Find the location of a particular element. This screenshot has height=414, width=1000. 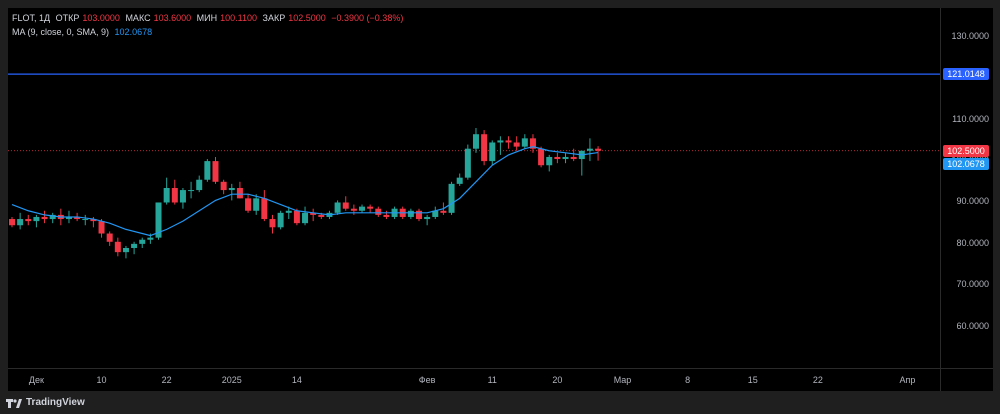

x-tick-label: Апр is located at coordinates (907, 380).